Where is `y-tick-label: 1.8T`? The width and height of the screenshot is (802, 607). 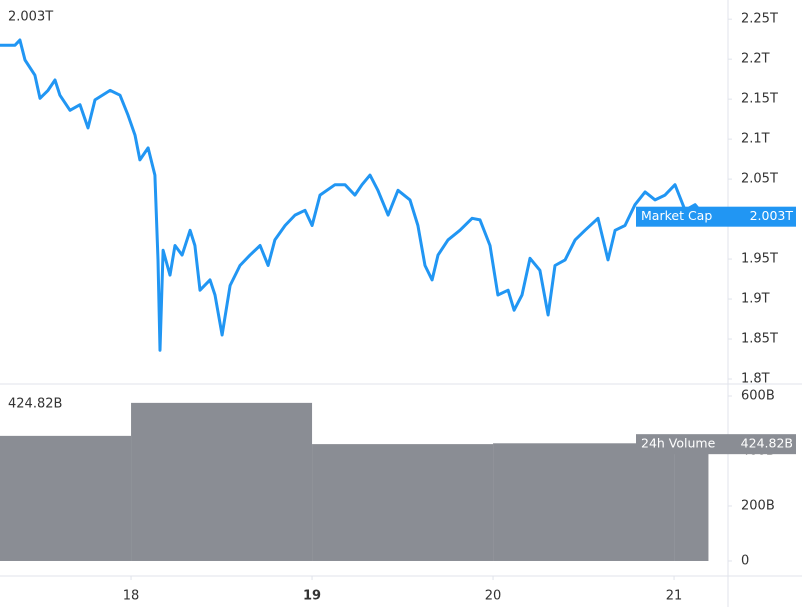 y-tick-label: 1.8T is located at coordinates (755, 379).